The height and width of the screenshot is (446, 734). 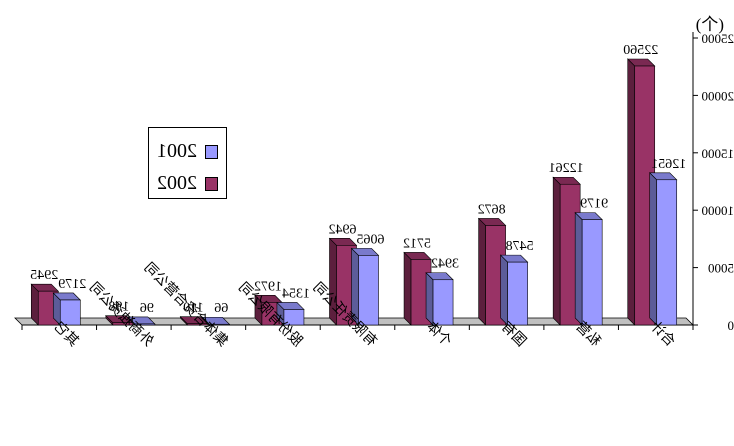 I want to click on y-tick-label: 5000, so click(x=721, y=268).